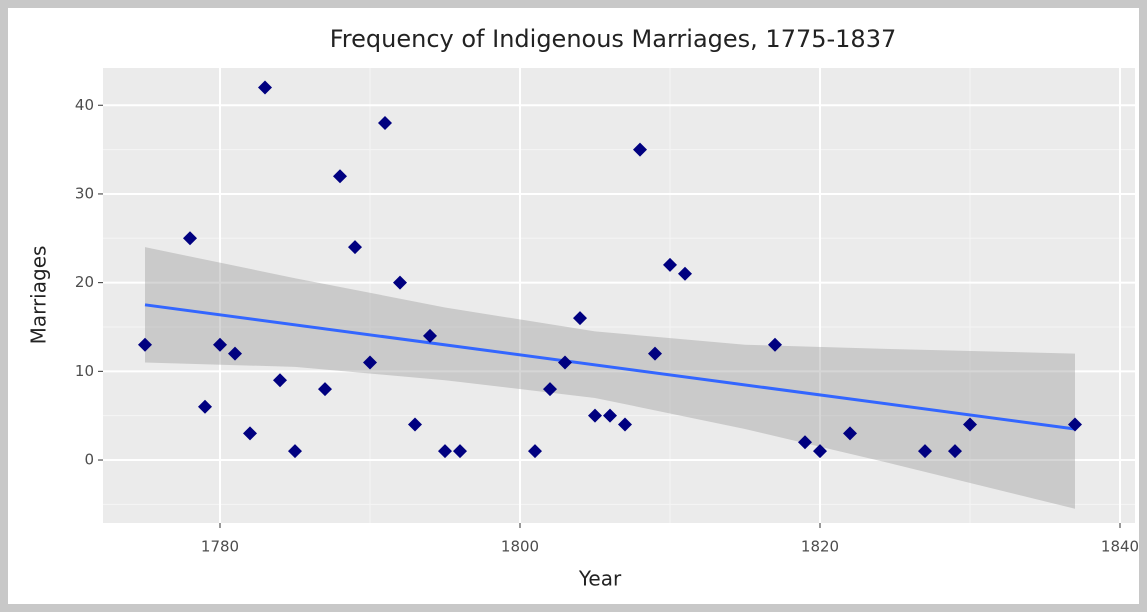  I want to click on x-tick-label: 1820, so click(820, 547).